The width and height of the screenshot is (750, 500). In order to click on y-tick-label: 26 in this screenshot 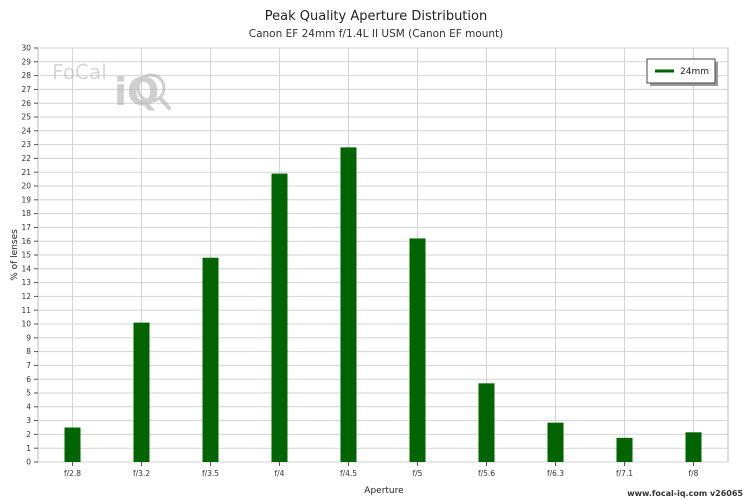, I will do `click(26, 103)`.